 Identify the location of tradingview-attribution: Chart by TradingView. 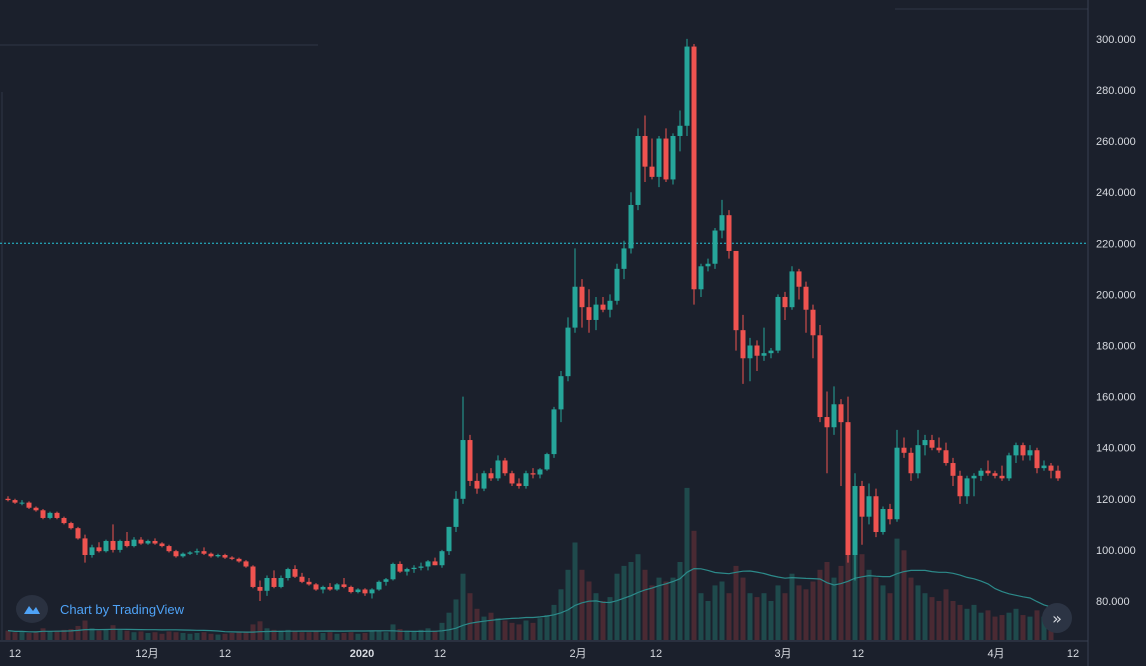
(100, 609).